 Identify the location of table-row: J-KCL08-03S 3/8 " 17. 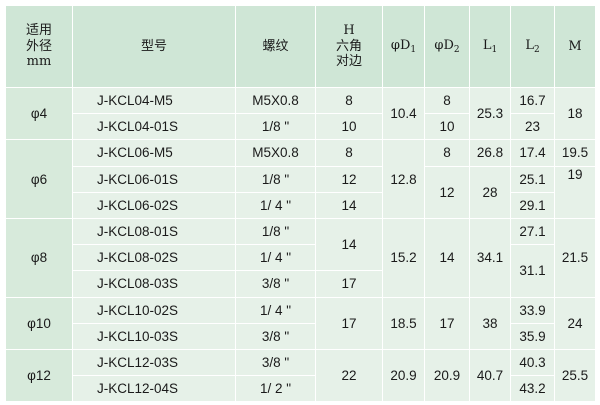
(301, 284).